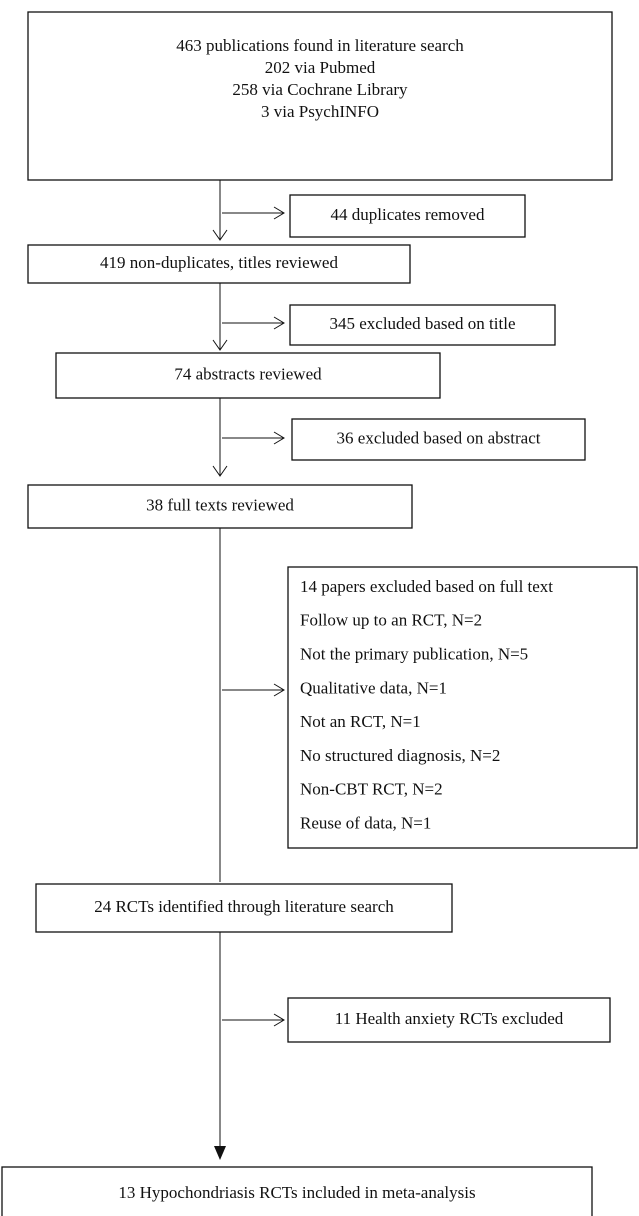 This screenshot has height=1216, width=639. I want to click on node-detail: Non-CBT RCT, N=2, so click(371, 789).